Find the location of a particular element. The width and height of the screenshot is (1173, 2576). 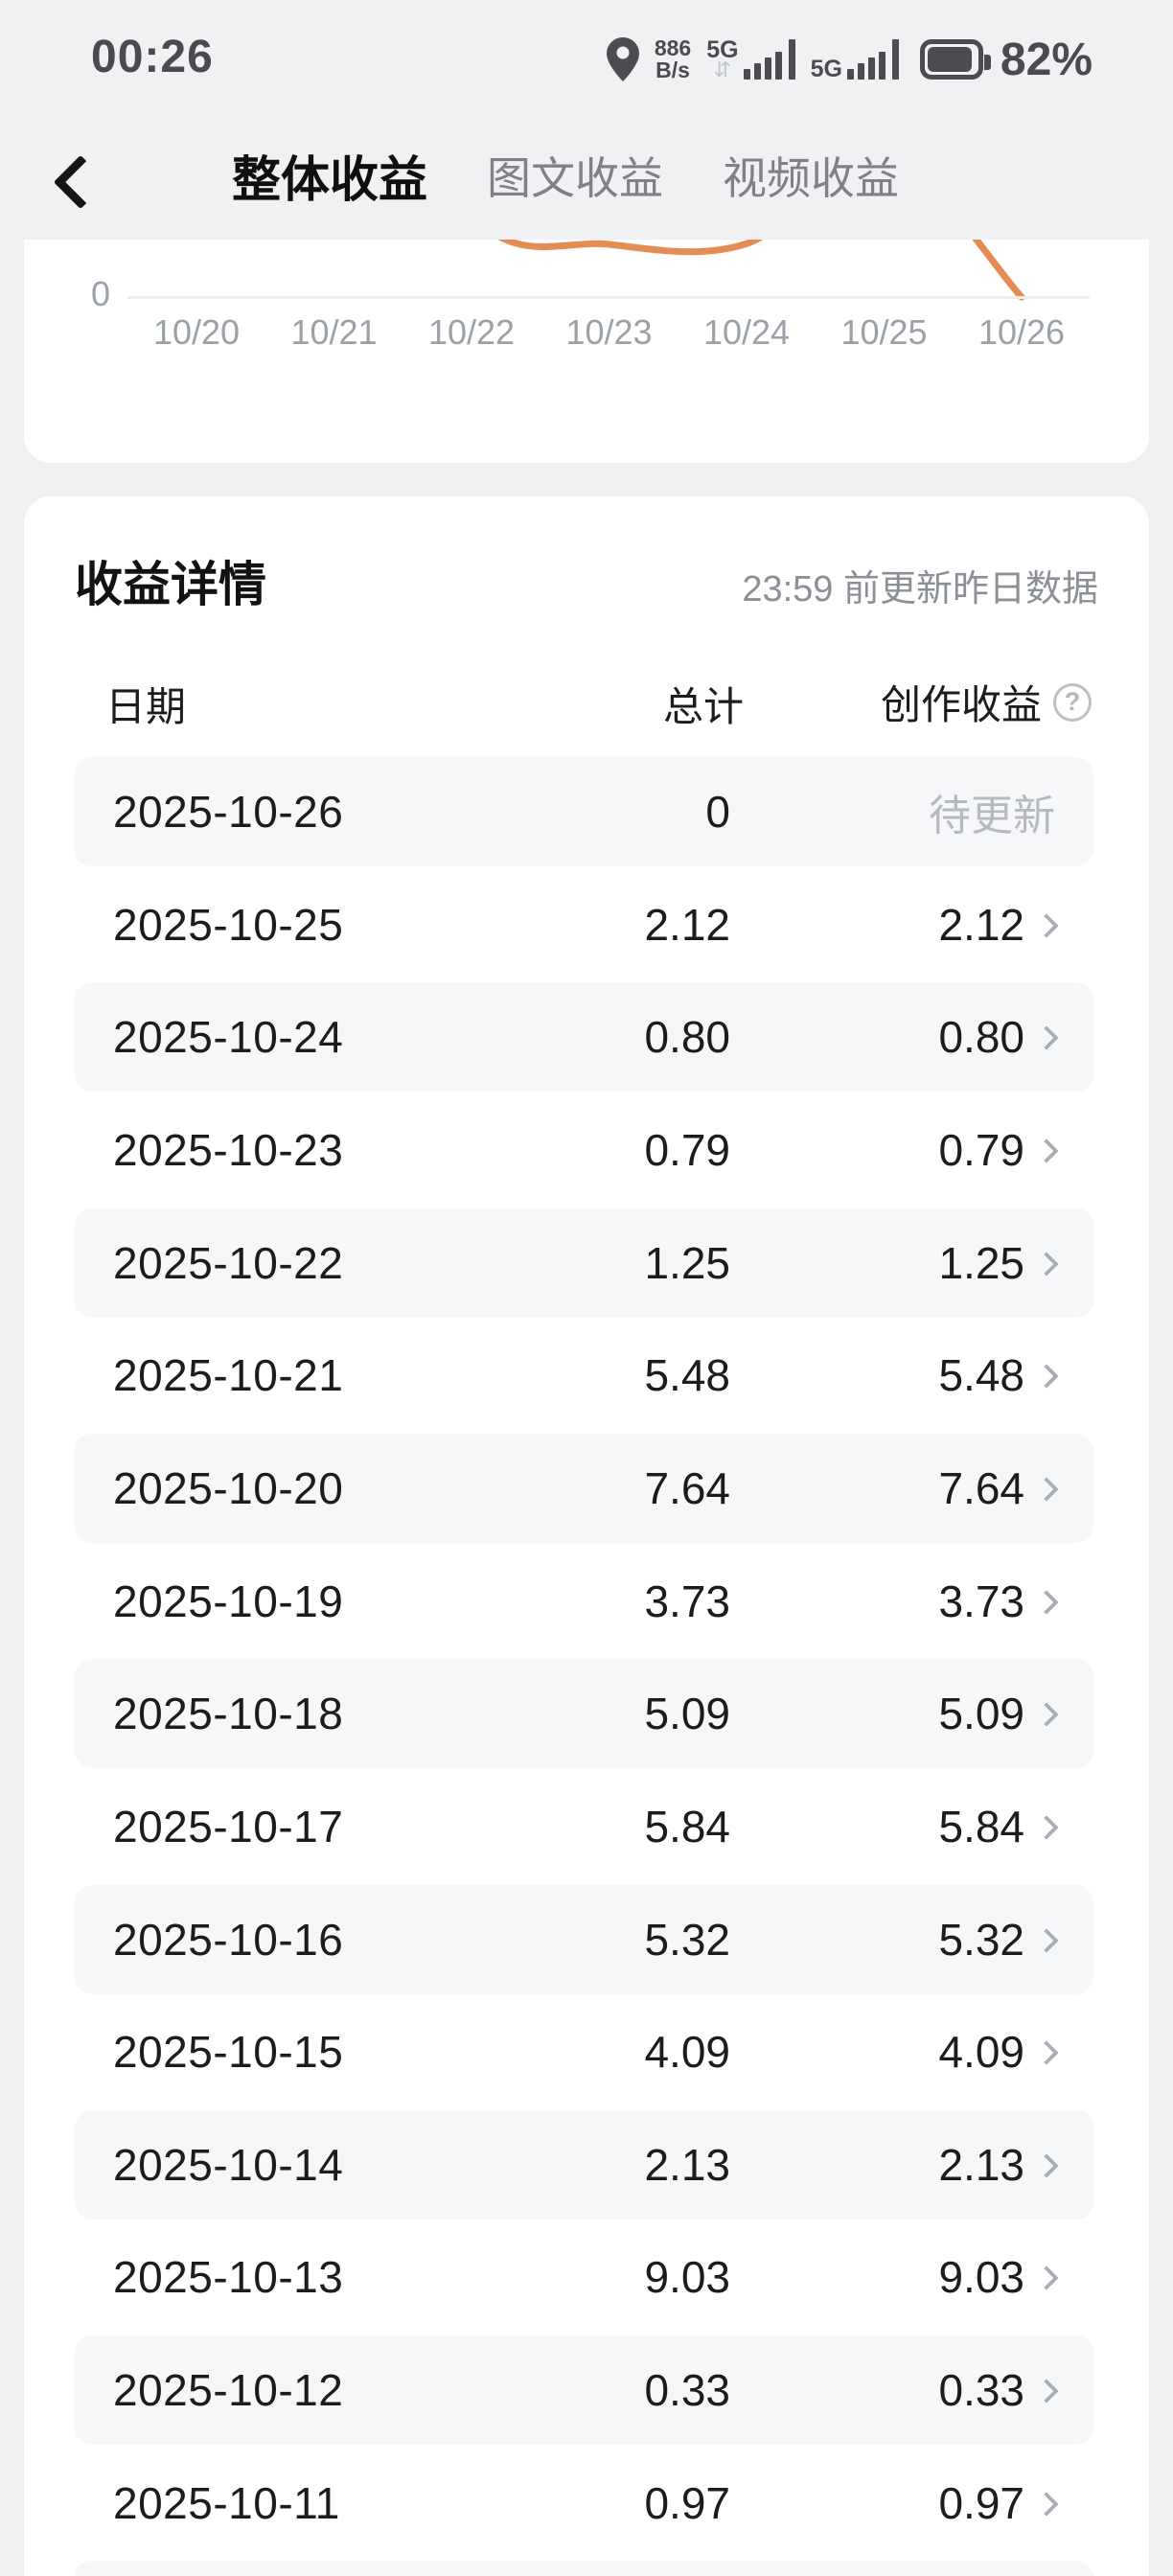

x-axis-tick-label: 10/24 is located at coordinates (746, 332).